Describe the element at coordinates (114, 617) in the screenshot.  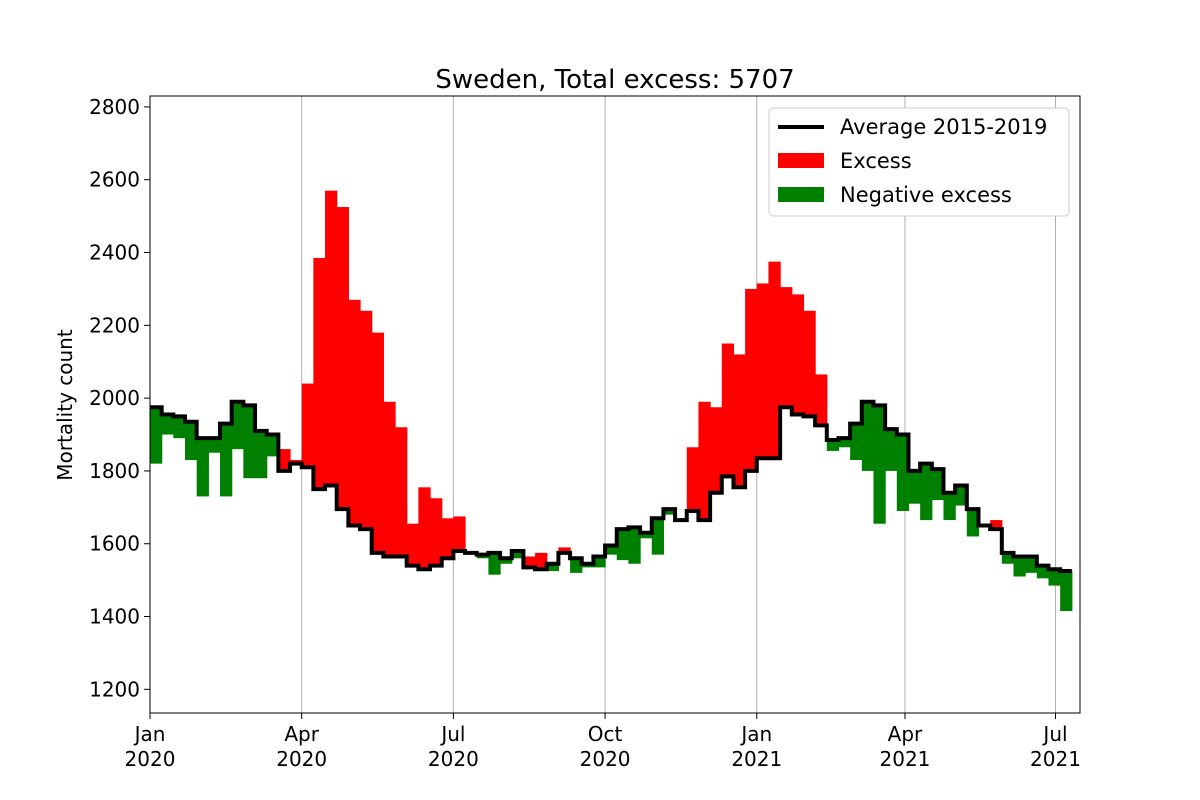
I see `y-tick-label: 1400` at that location.